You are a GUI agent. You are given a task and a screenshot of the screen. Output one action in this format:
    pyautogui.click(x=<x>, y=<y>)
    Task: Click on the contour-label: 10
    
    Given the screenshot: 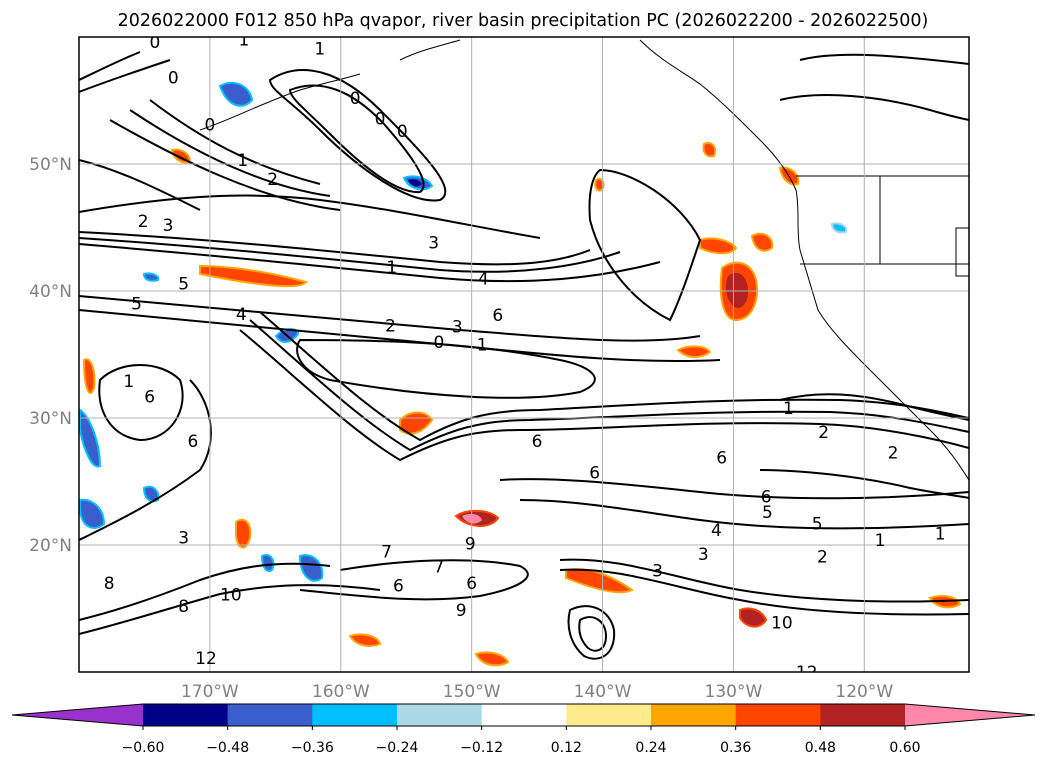 What is the action you would take?
    pyautogui.click(x=231, y=596)
    